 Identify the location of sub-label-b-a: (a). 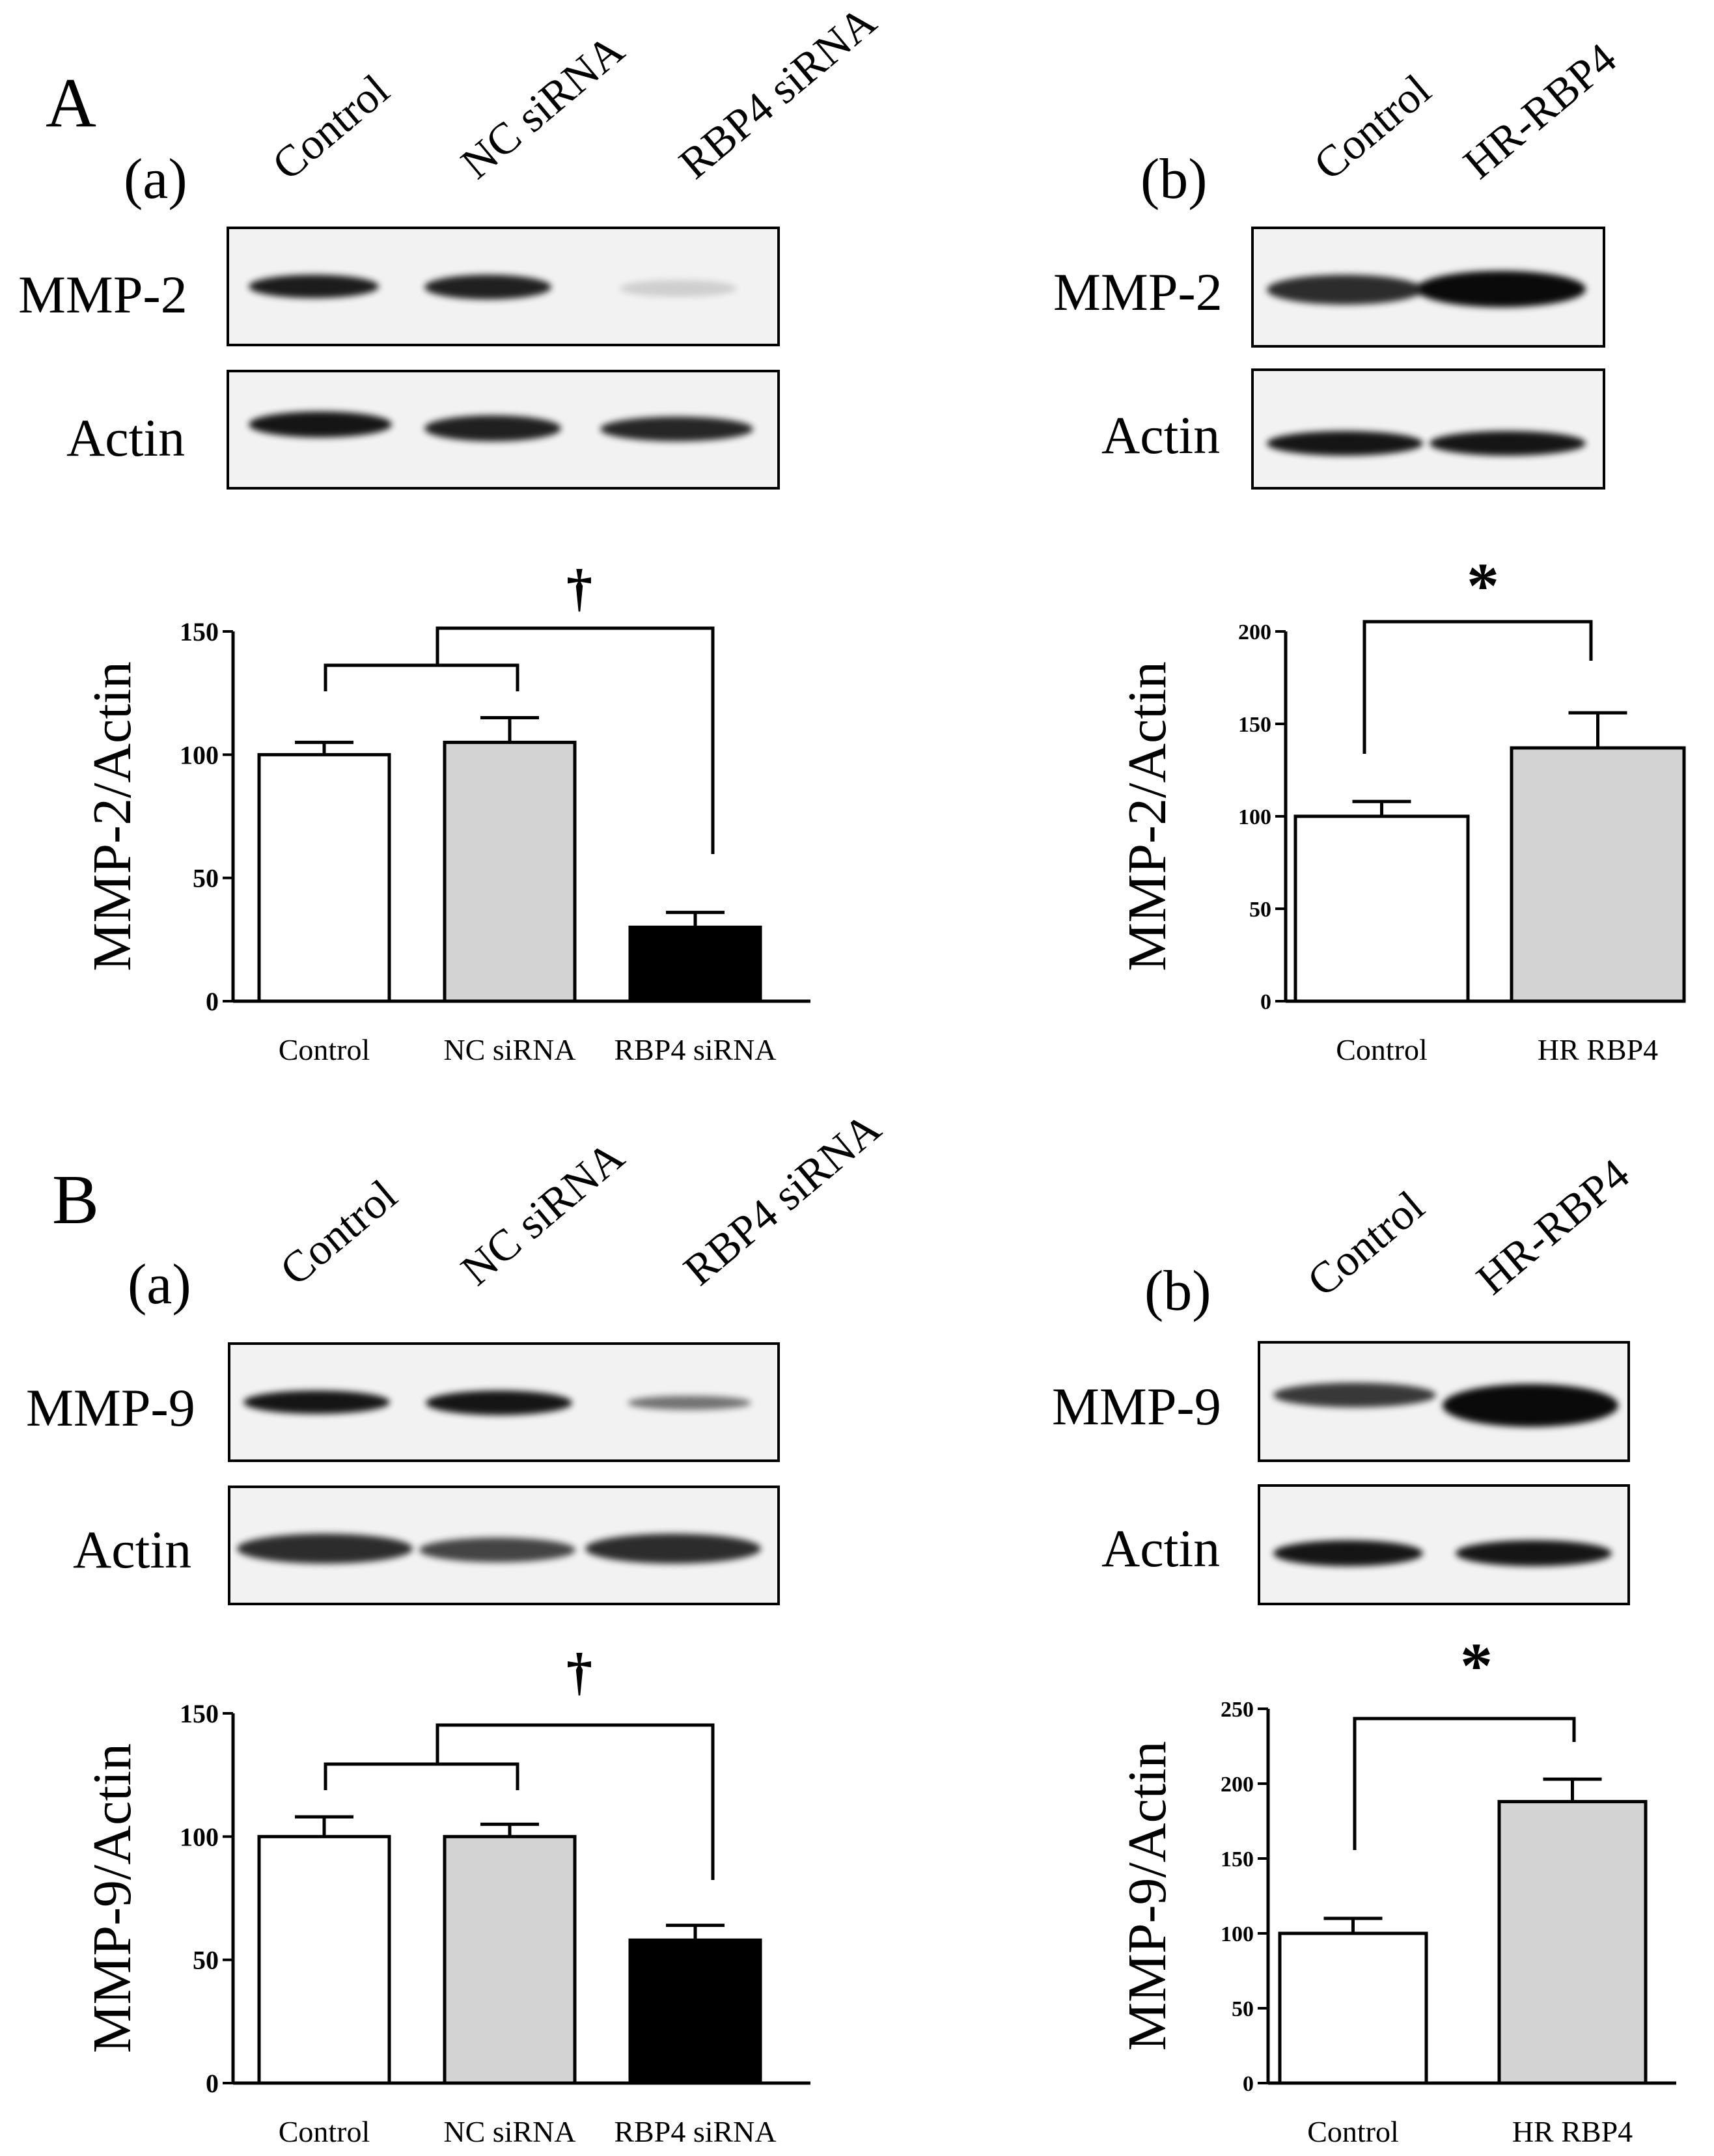
(159, 1284).